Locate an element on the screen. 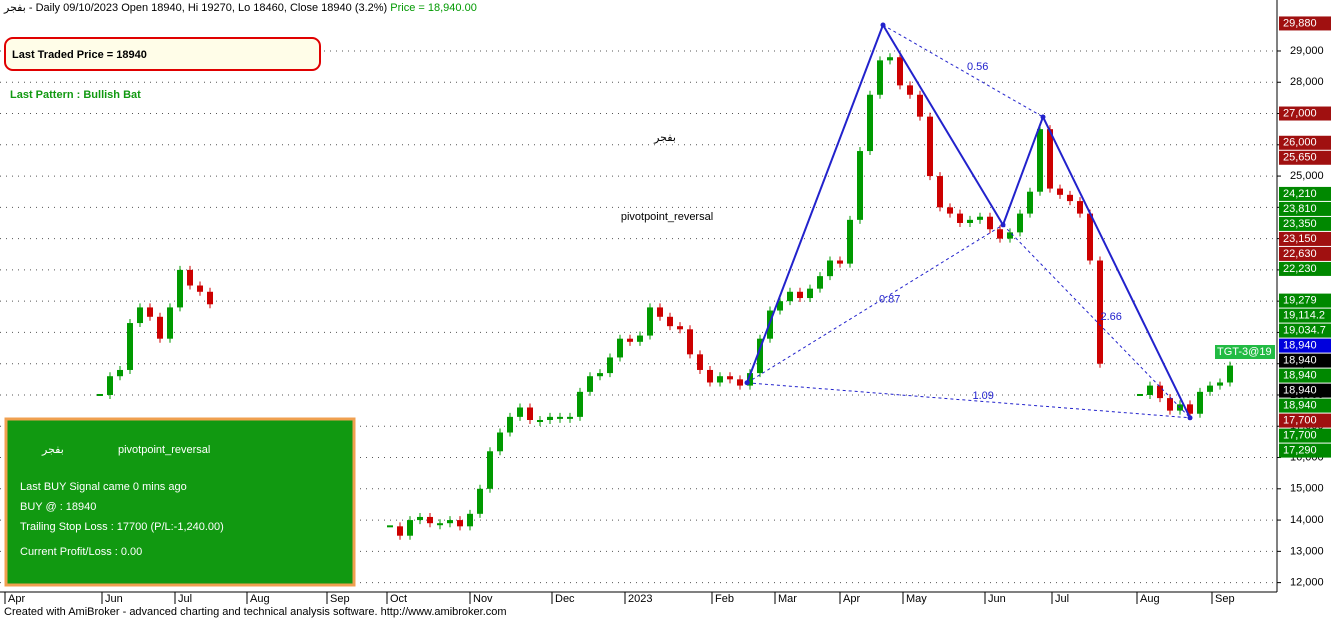 The width and height of the screenshot is (1336, 619). target-box is located at coordinates (1245, 352).